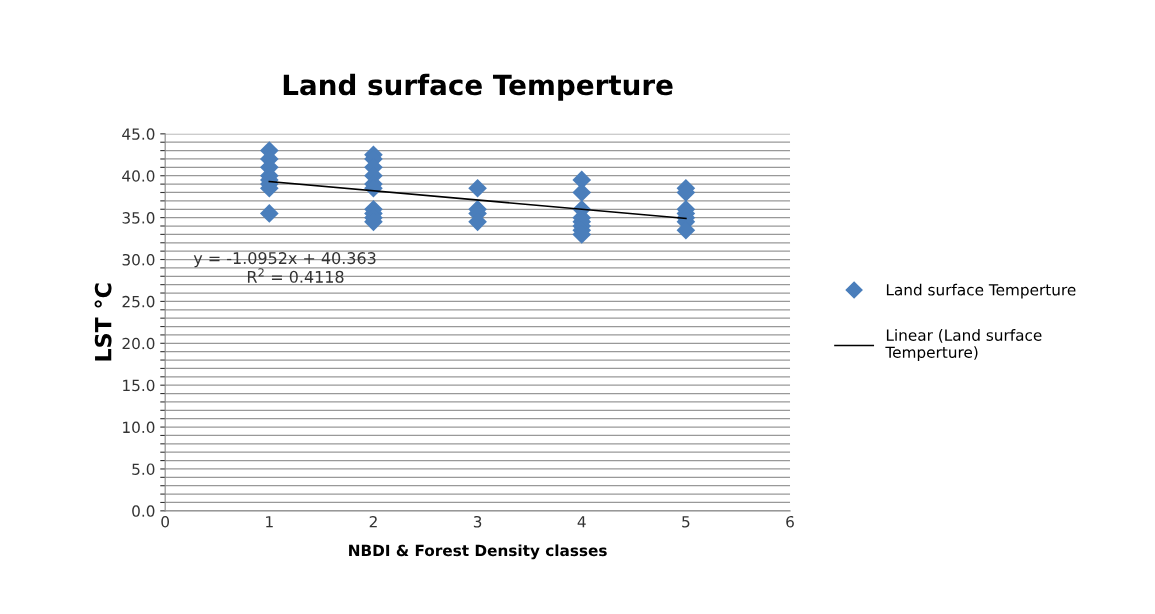  I want to click on y-tick-label: 15.0, so click(139, 385).